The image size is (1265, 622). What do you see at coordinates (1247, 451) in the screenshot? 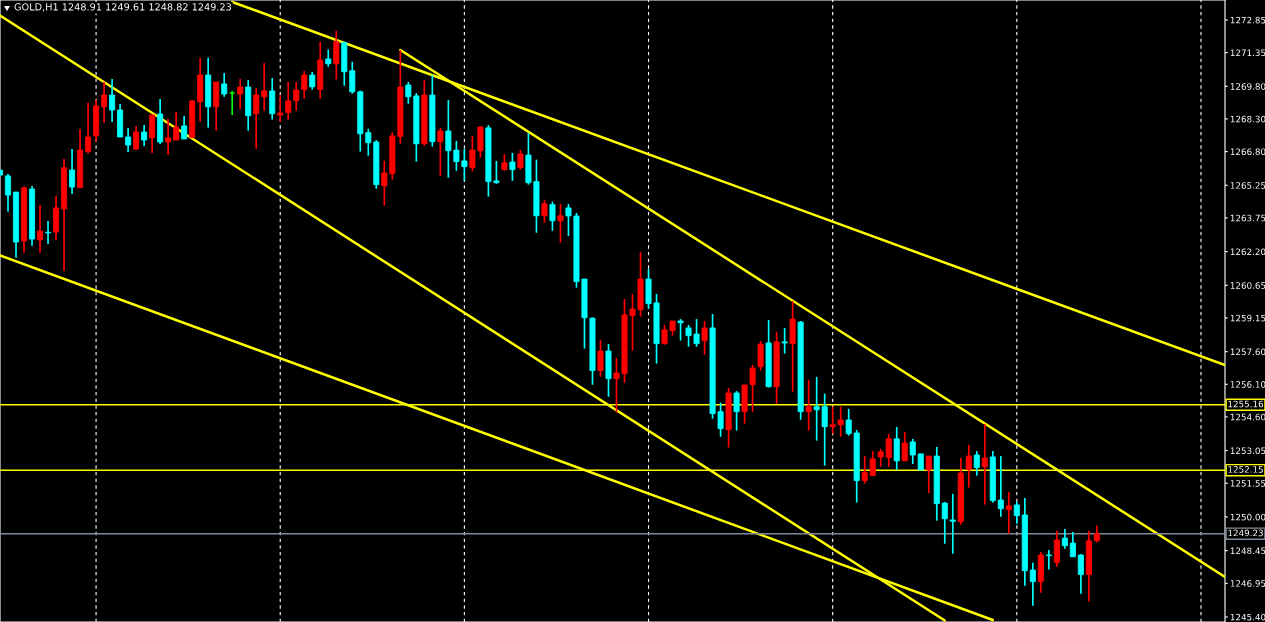
I see `y-tick-label: 1253.05` at bounding box center [1247, 451].